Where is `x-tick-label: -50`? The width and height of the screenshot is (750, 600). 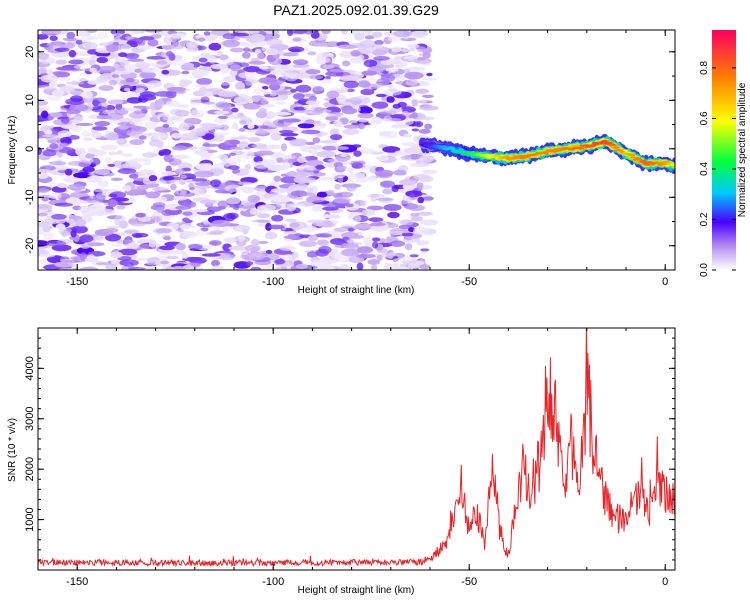
x-tick-label: -50 is located at coordinates (469, 282).